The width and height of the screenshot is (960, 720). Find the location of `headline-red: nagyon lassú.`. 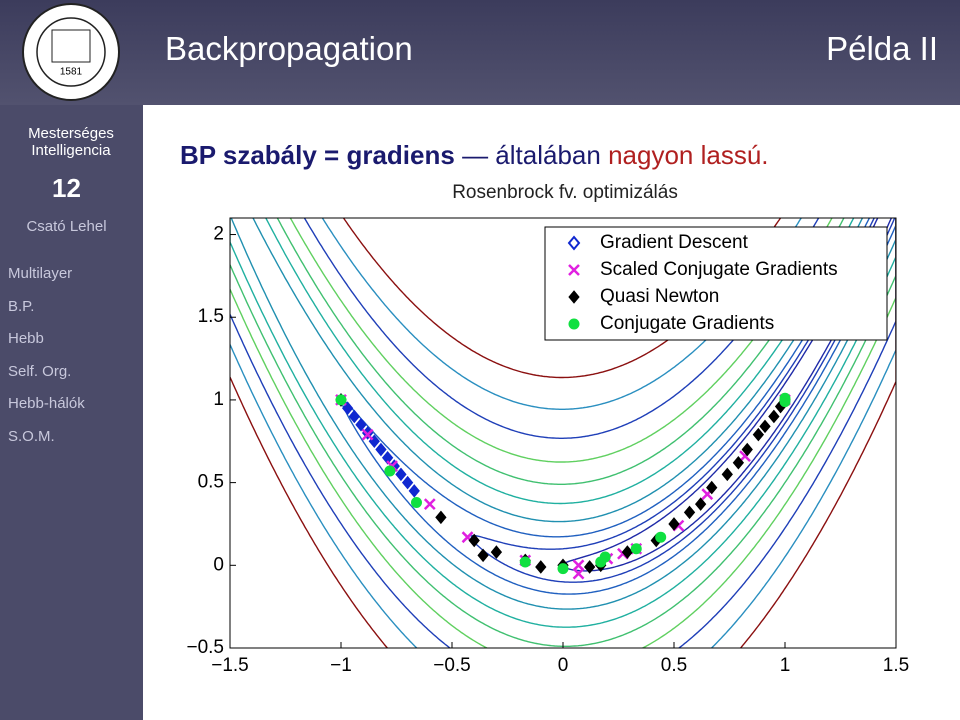

headline-red: nagyon lassú. is located at coordinates (688, 155).